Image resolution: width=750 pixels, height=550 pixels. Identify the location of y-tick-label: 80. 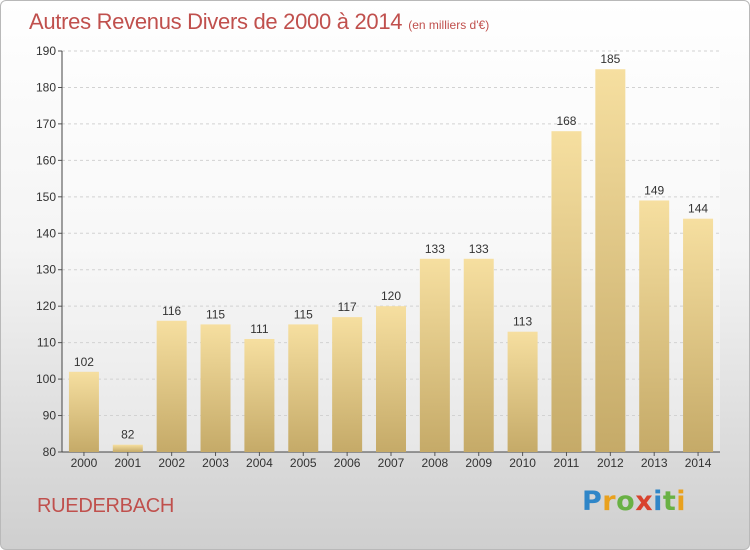
(50, 452).